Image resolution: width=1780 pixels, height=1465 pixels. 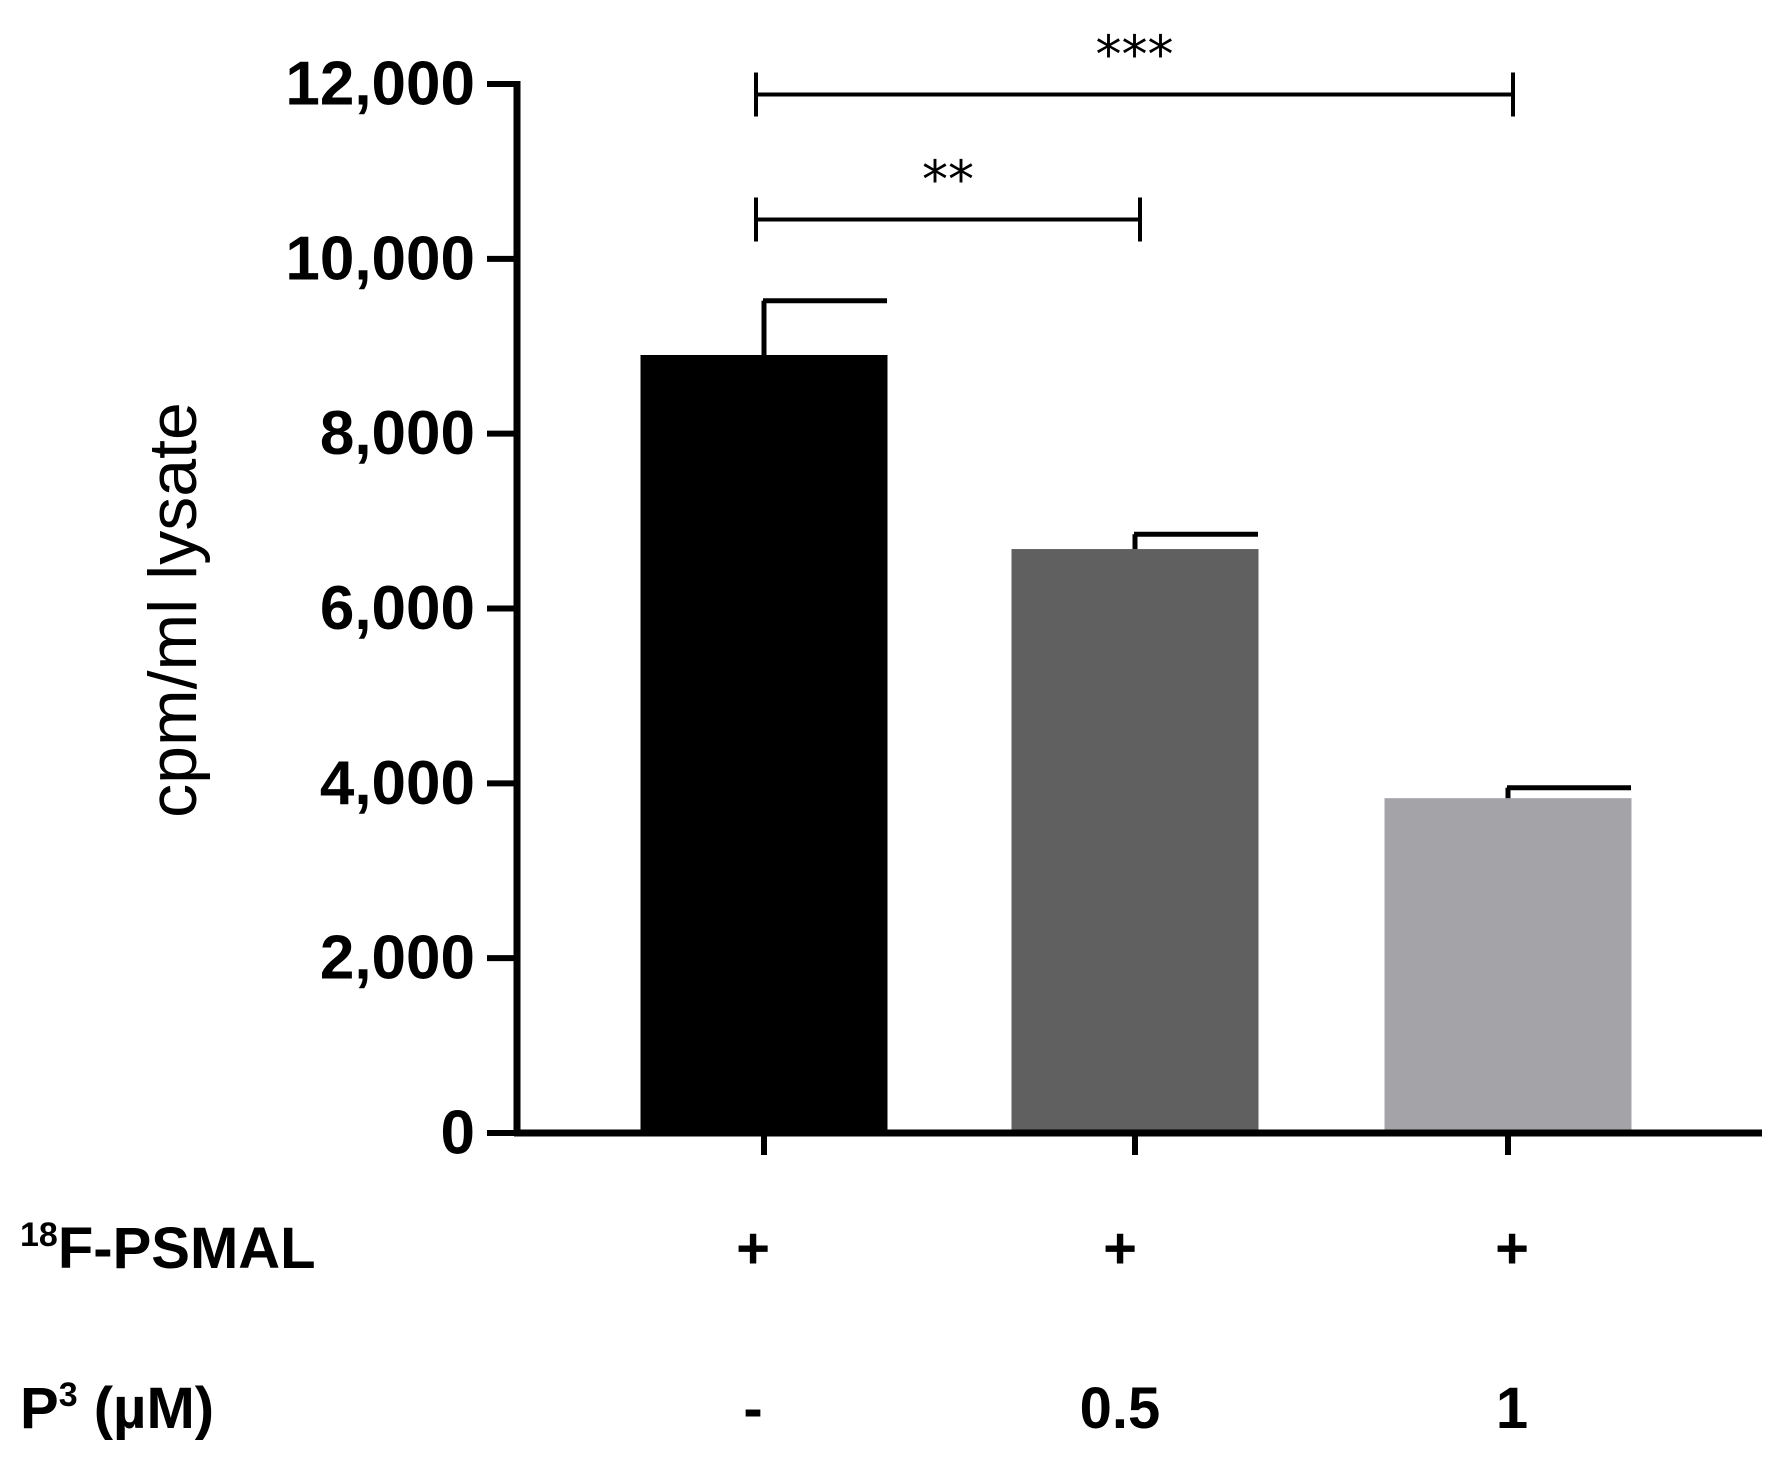 I want to click on psmal-superscript: 18, so click(x=39, y=1235).